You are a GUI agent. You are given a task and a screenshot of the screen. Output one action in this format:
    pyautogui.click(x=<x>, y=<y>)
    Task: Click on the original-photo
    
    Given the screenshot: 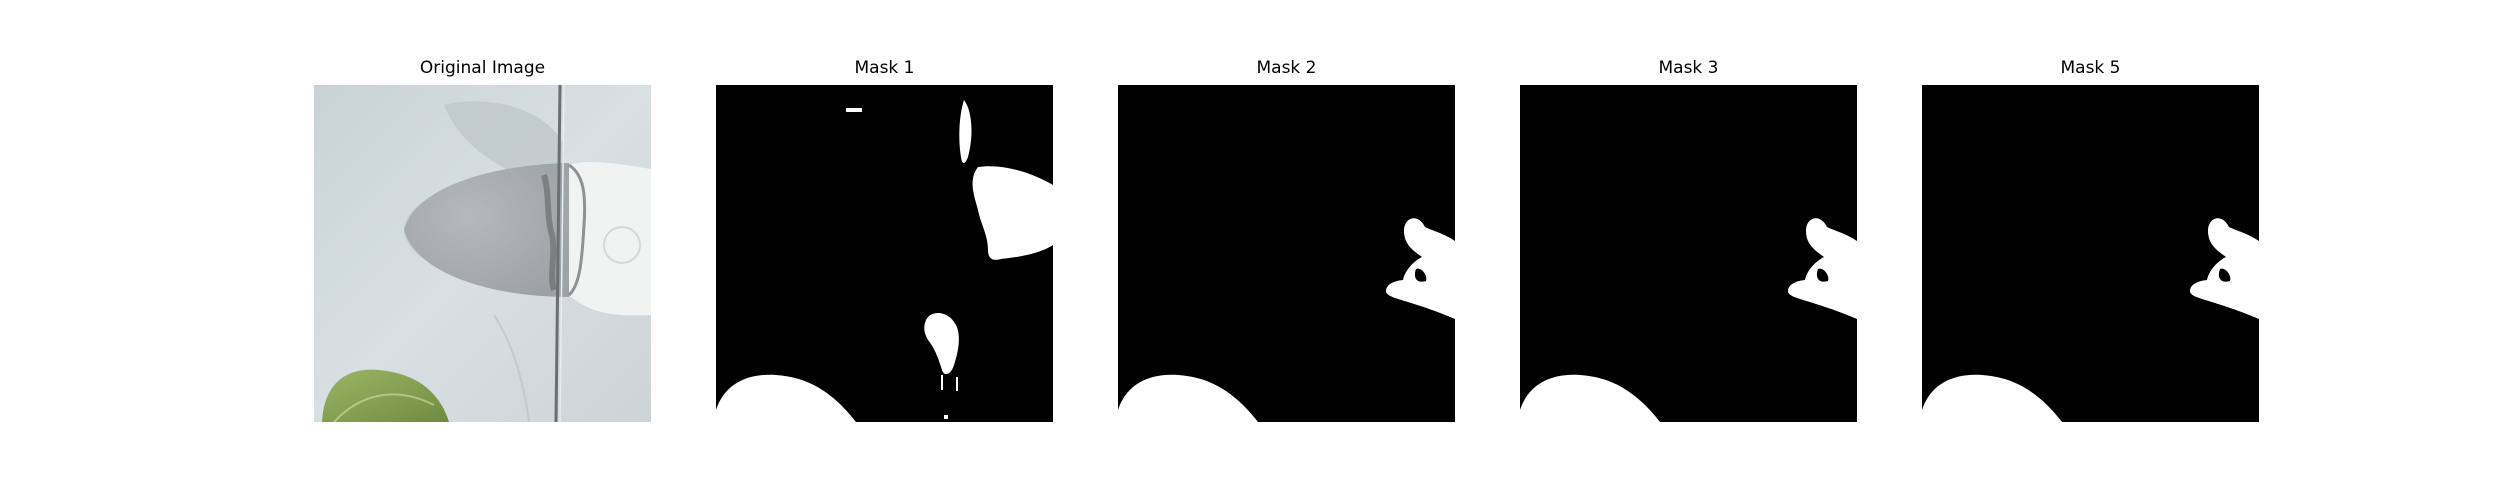 What is the action you would take?
    pyautogui.click(x=482, y=253)
    